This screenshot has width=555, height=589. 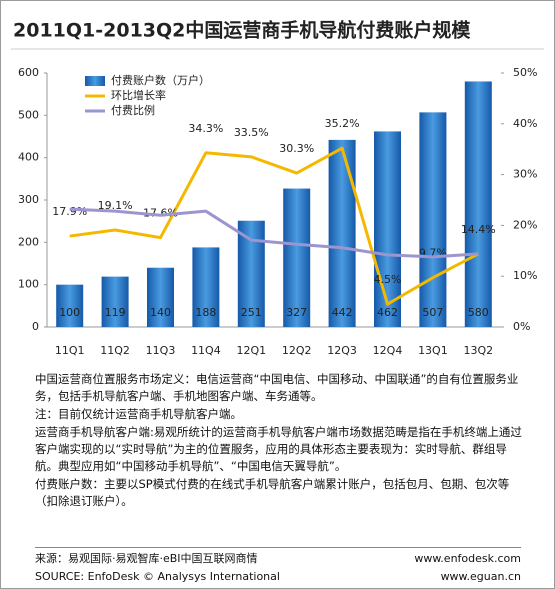 I want to click on x-tick-label: 11Q4, so click(x=206, y=350).